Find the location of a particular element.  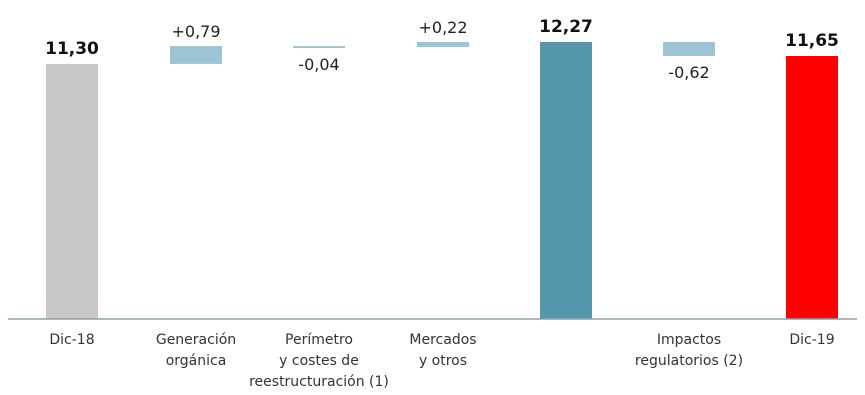

category-label-2-2: reestructuración (1) is located at coordinates (319, 382).